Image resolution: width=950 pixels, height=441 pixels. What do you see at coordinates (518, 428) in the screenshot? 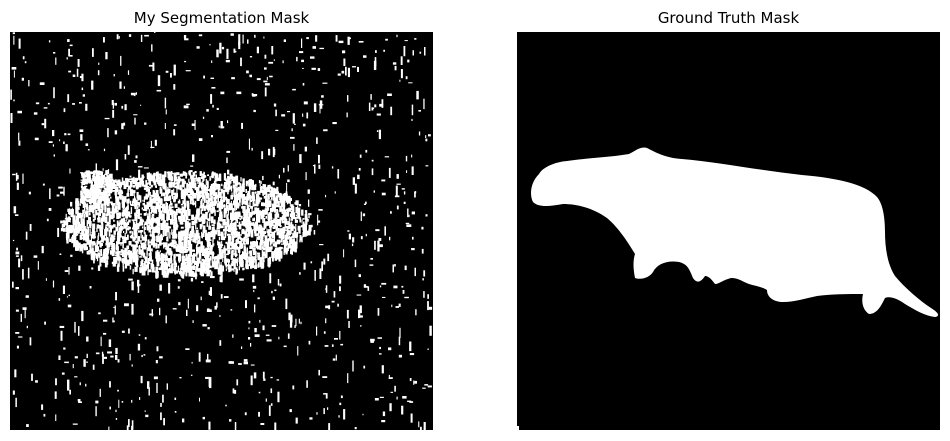
I see `edge-pixel` at bounding box center [518, 428].